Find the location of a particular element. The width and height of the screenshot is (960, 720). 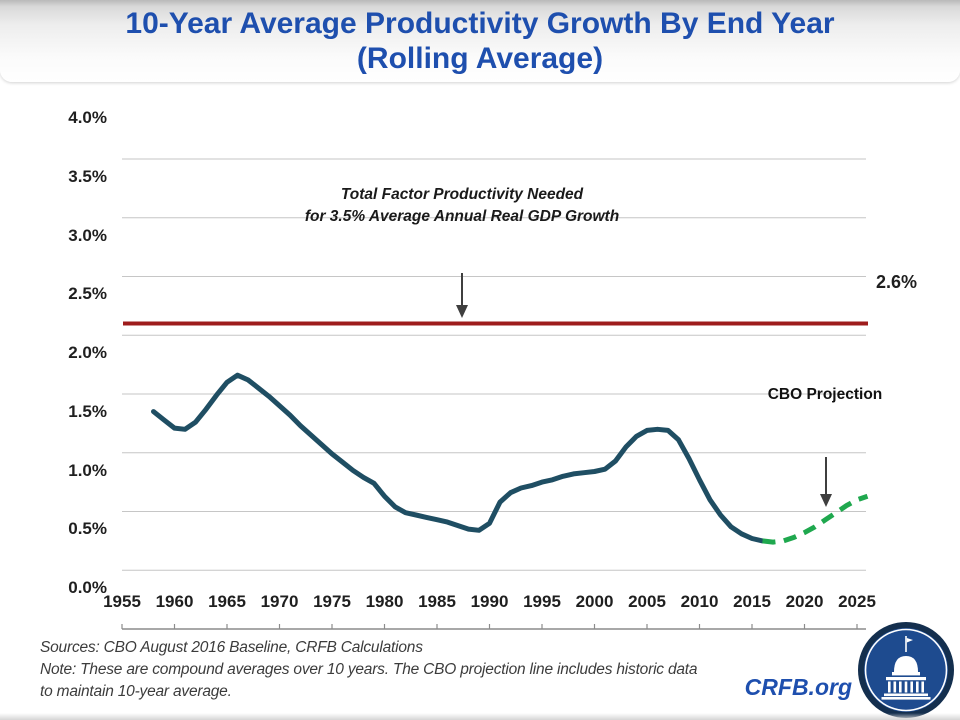

y-axis-tick-label: 2.0% is located at coordinates (87, 352).